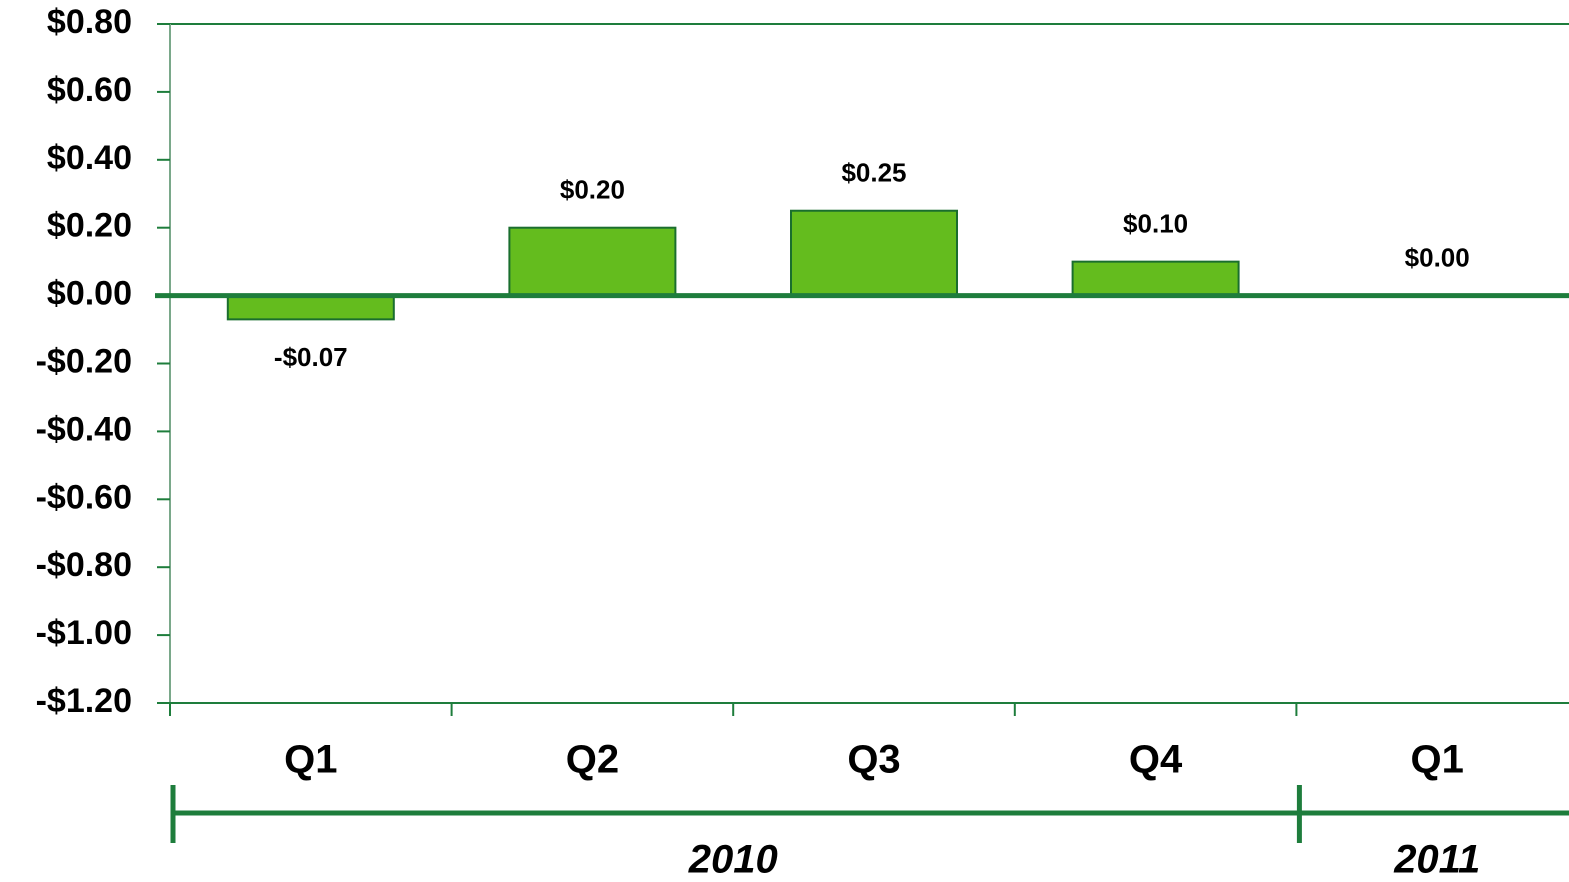 The image size is (1569, 882). I want to click on data-label: $0.20, so click(592, 190).